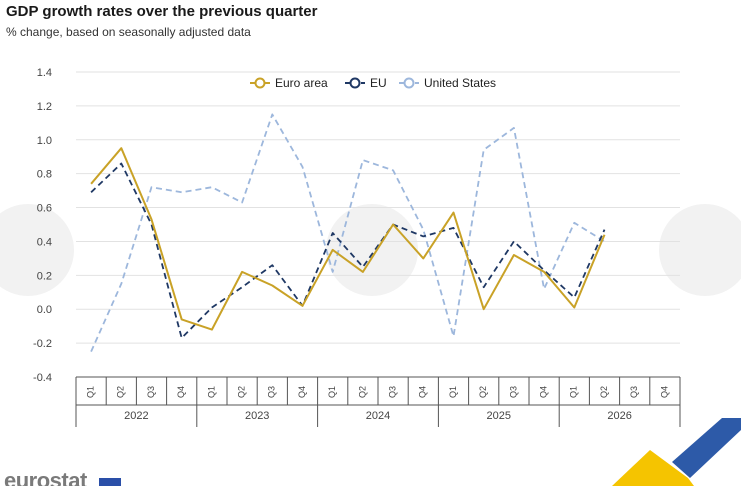  I want to click on y-tick-label: 0.8, so click(44, 175).